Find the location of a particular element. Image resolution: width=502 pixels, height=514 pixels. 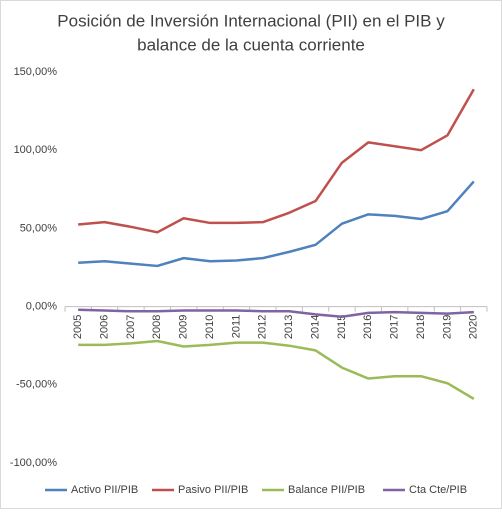

x-tick-label: 2018 is located at coordinates (421, 327).